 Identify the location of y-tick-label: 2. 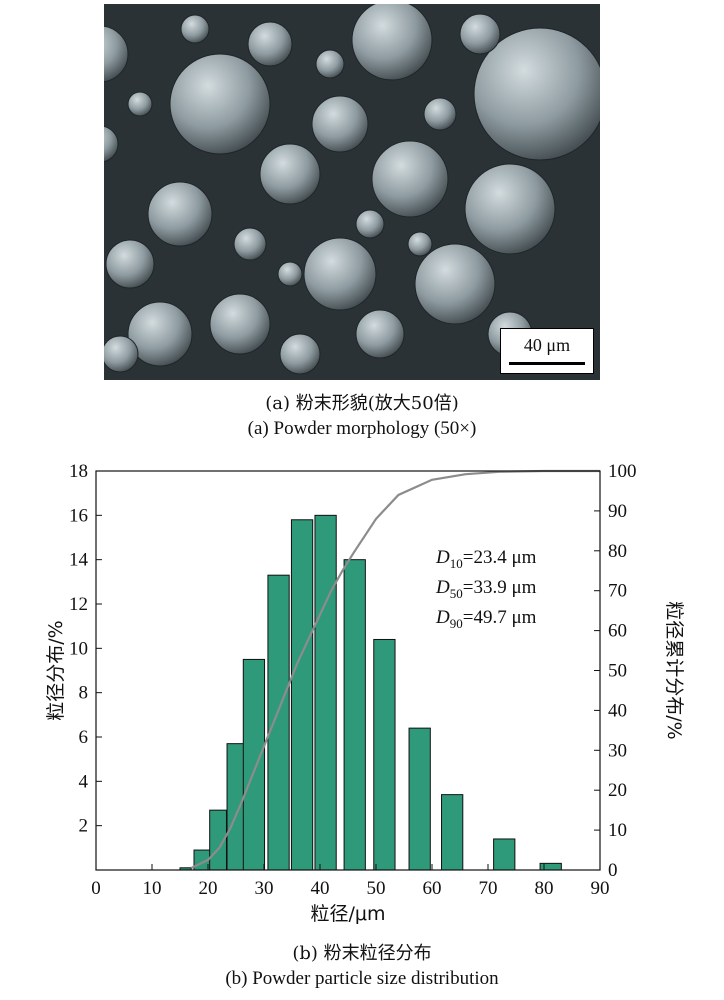
(84, 826).